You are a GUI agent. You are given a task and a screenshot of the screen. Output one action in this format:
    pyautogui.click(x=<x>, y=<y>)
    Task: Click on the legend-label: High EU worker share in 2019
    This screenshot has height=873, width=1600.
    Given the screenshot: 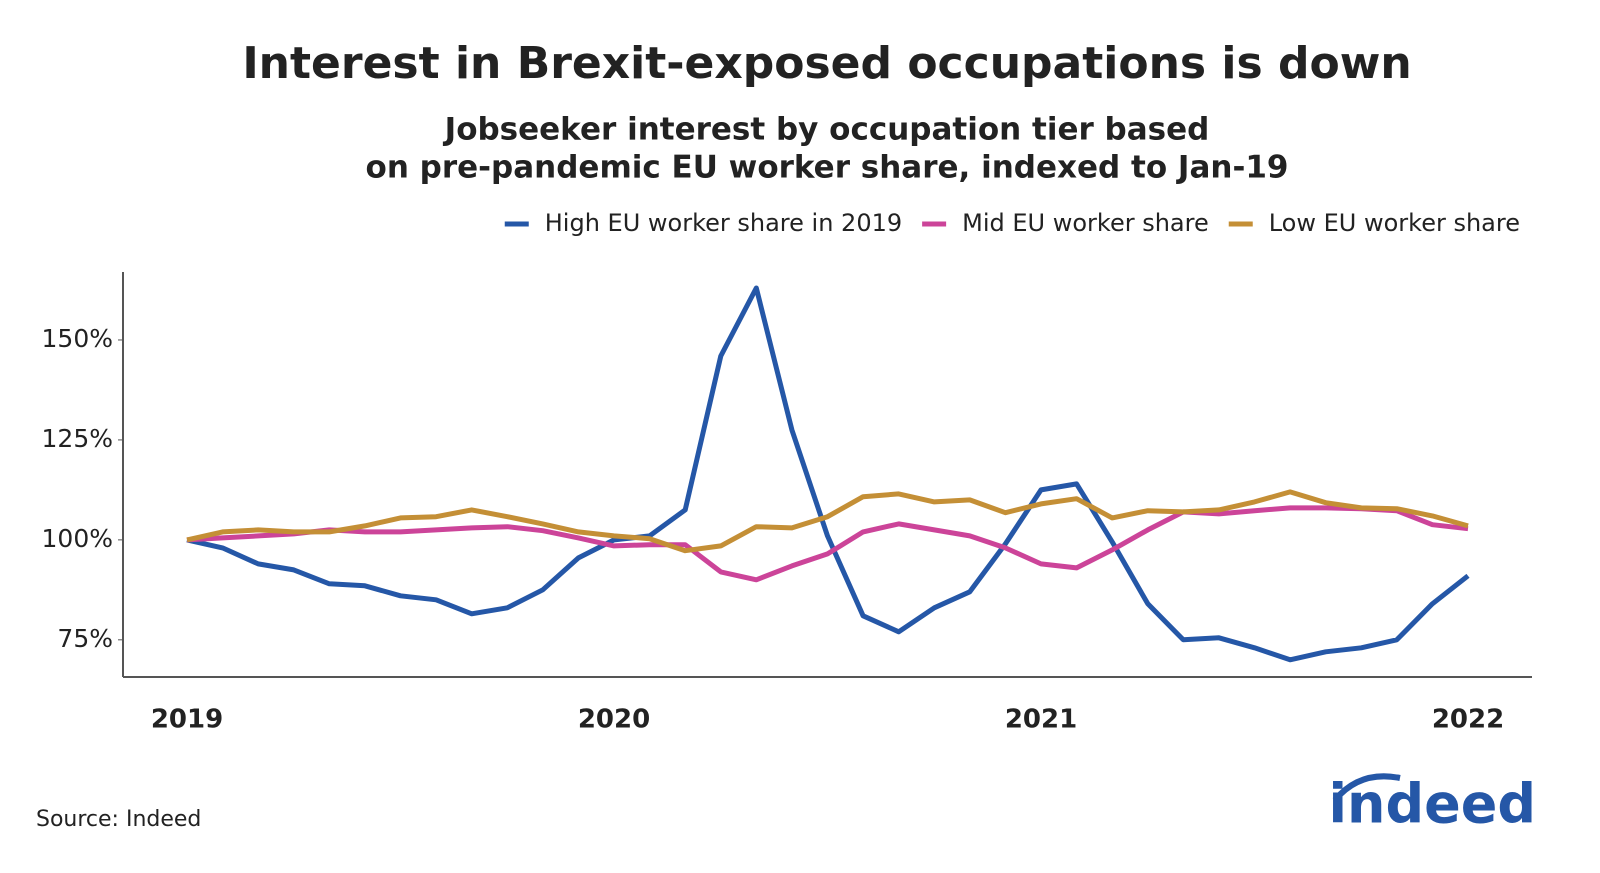 What is the action you would take?
    pyautogui.click(x=723, y=223)
    